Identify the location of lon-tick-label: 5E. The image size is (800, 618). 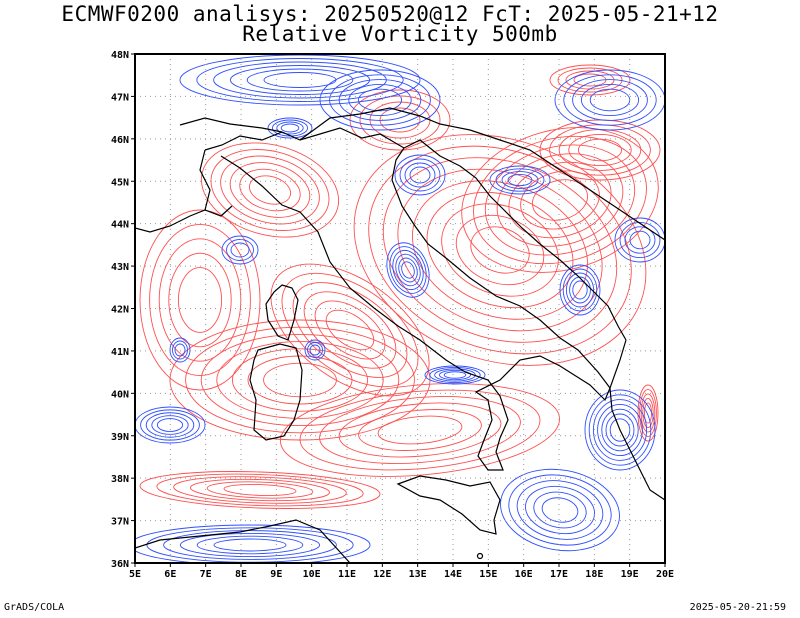
(135, 574).